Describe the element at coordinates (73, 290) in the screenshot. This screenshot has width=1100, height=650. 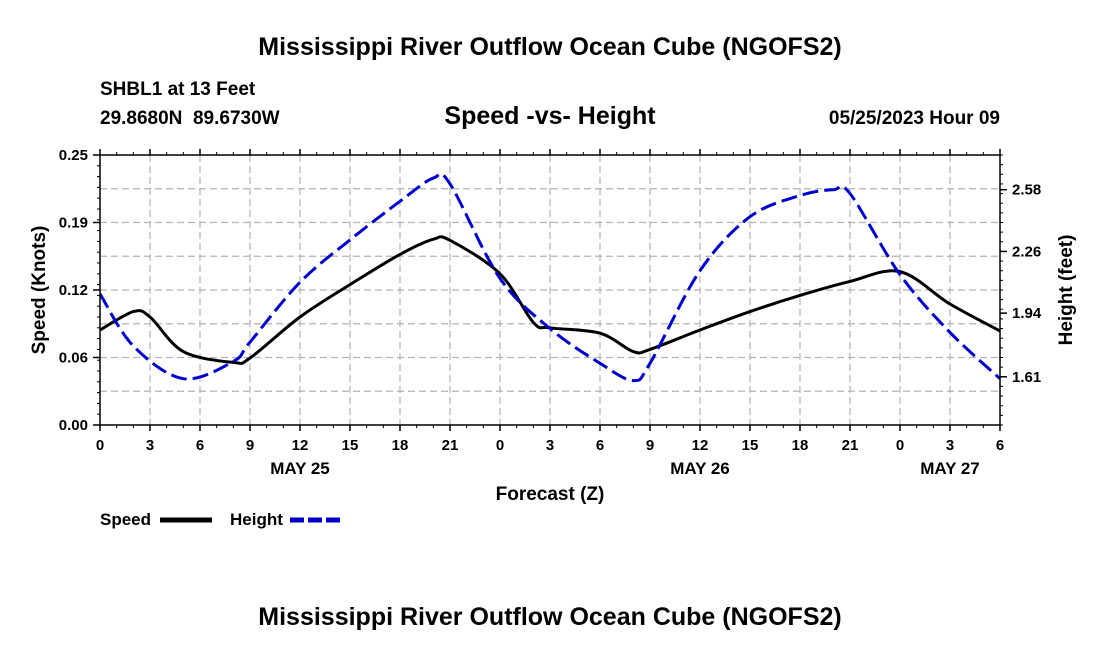
I see `y-left-tick-label: 0.12` at that location.